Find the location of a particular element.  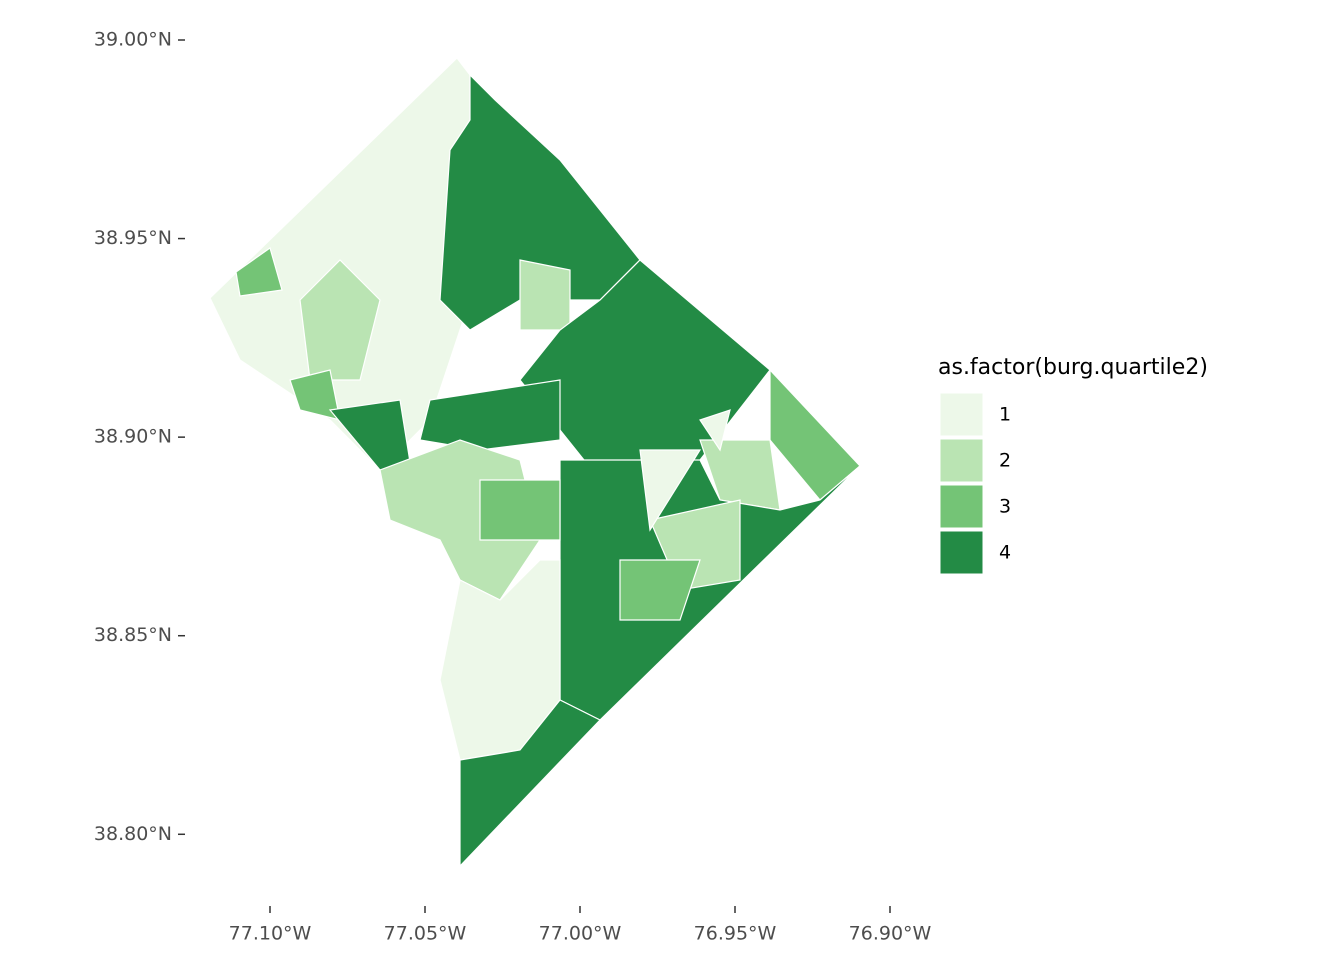

y-tick-label: 38.95°N is located at coordinates (133, 238).